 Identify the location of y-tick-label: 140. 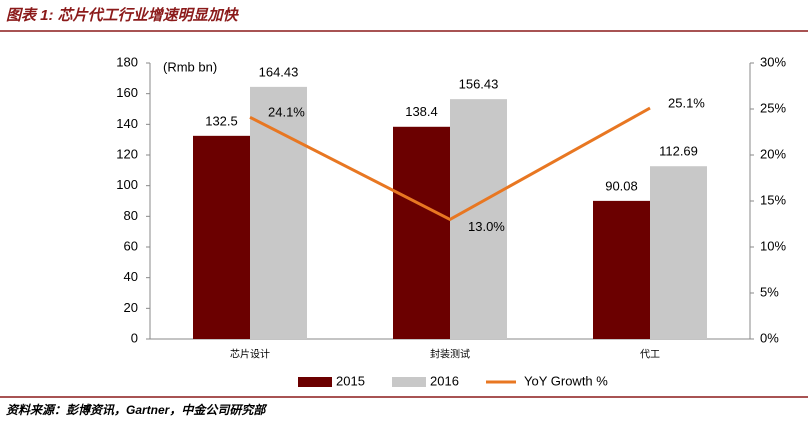
(127, 123).